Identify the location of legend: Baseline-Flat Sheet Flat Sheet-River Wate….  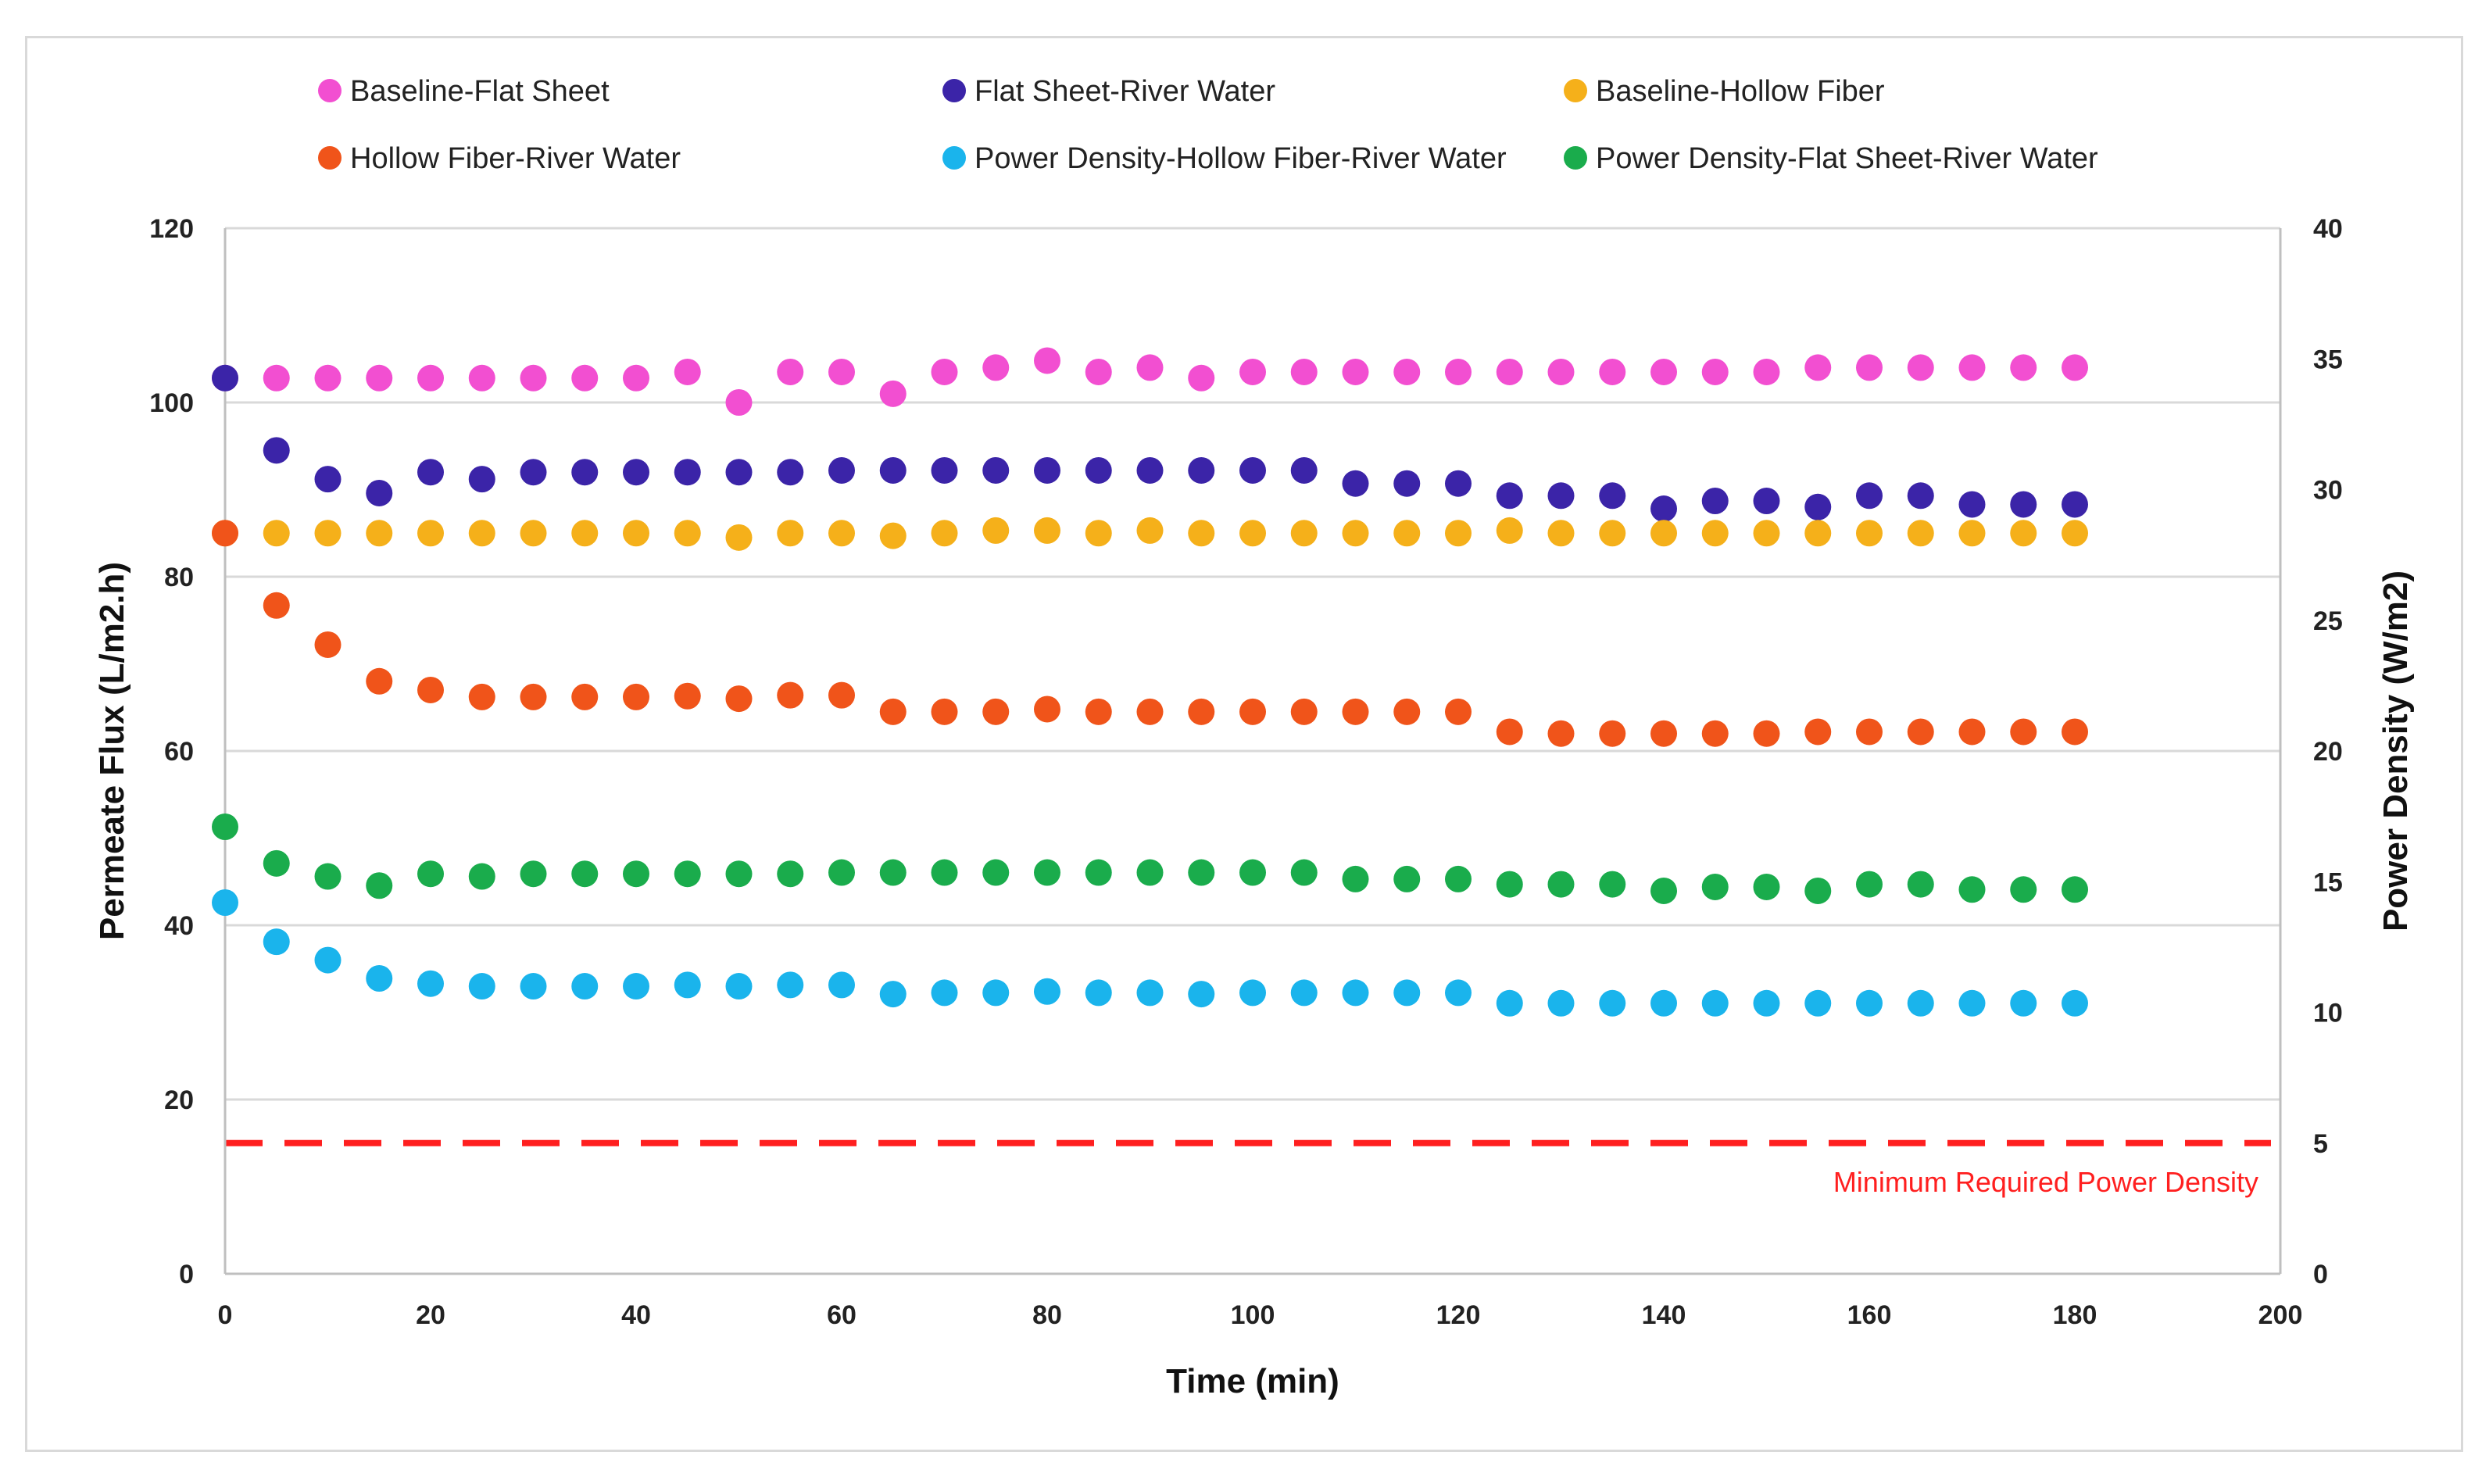
(1208, 125).